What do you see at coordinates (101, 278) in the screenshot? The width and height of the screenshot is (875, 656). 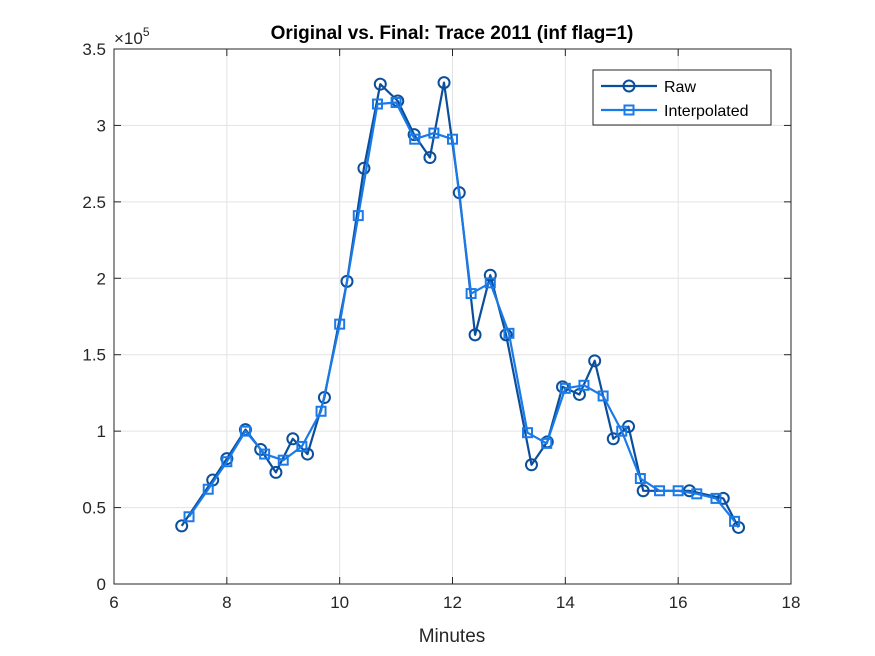 I see `y-tick-label: 2` at bounding box center [101, 278].